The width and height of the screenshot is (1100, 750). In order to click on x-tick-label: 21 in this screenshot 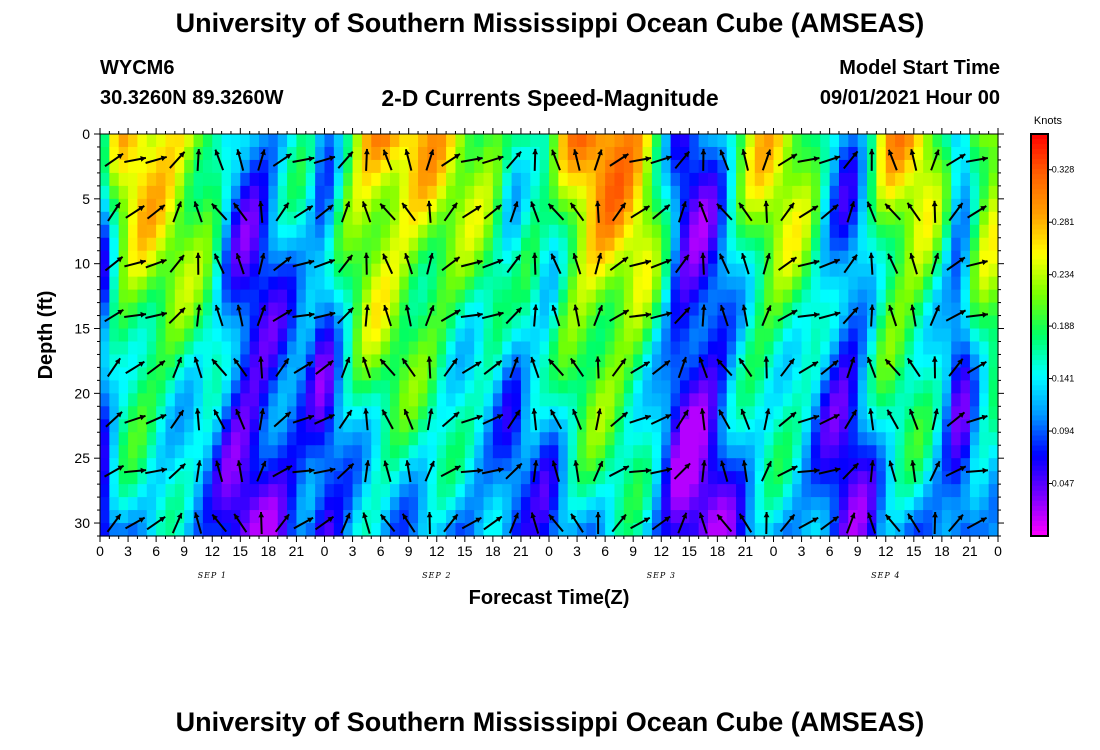, I will do `click(970, 551)`.